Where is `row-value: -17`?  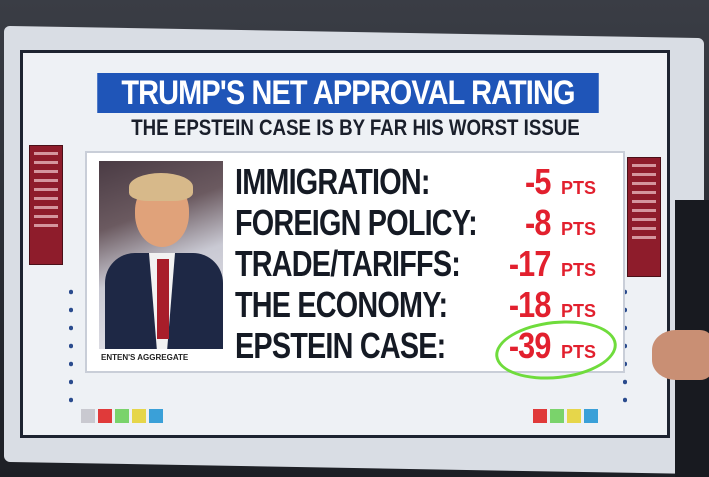 row-value: -17 is located at coordinates (530, 263).